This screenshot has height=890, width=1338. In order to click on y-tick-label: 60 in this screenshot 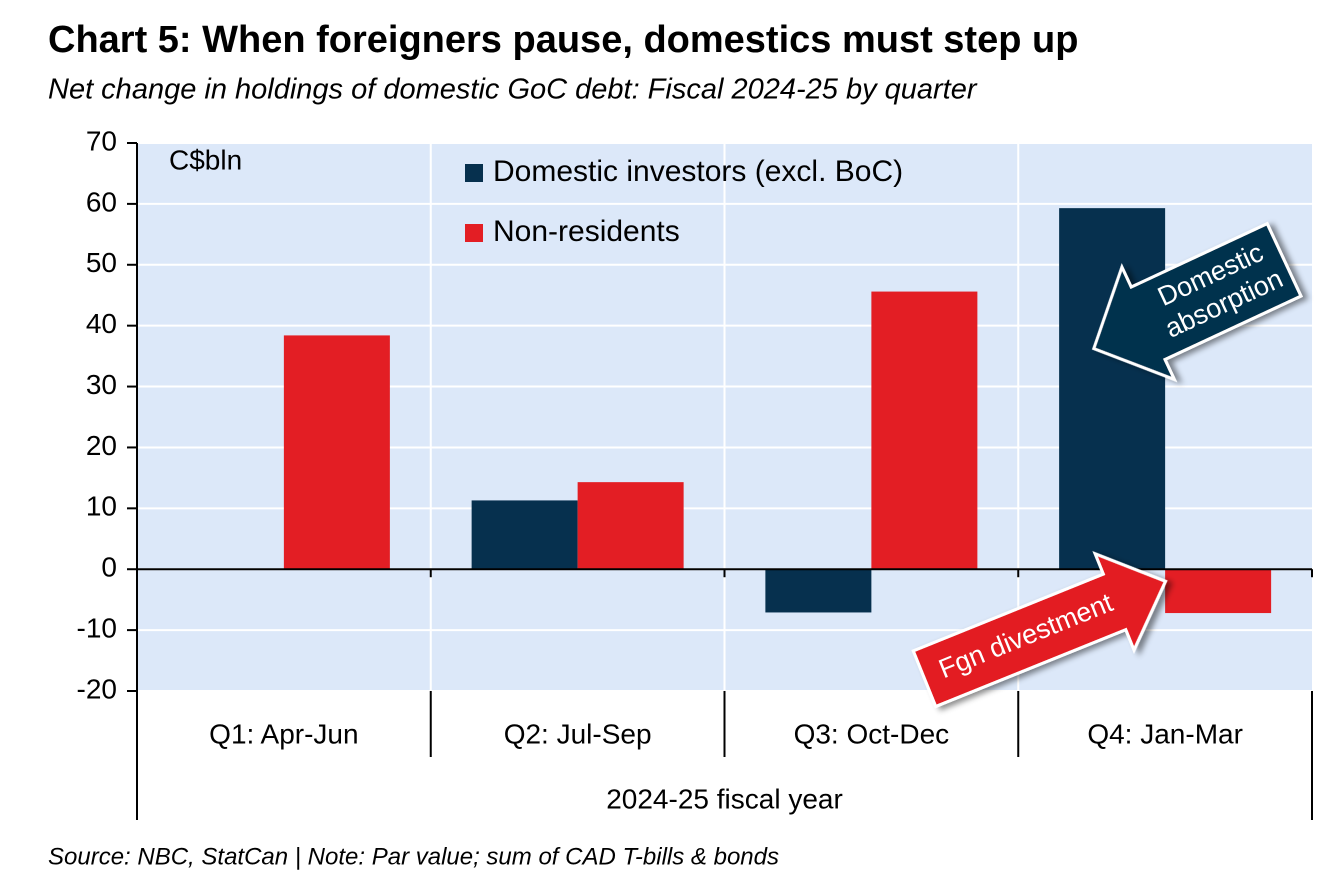, I will do `click(101, 201)`.